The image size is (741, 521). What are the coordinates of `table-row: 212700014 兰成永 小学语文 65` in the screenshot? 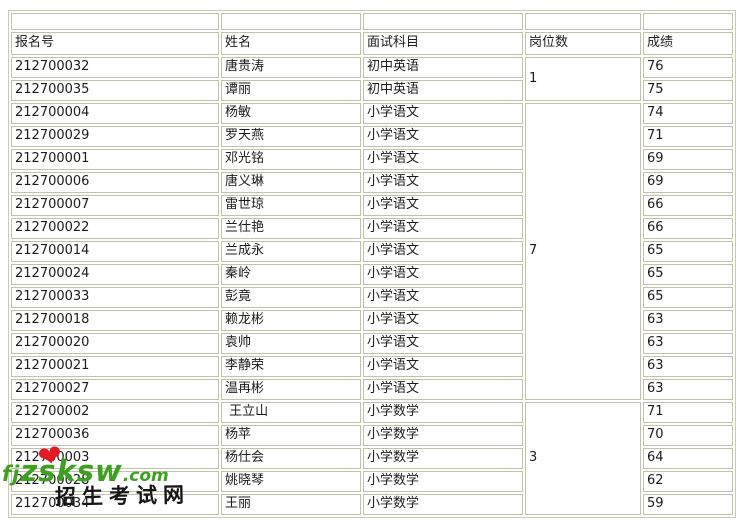 It's located at (372, 251).